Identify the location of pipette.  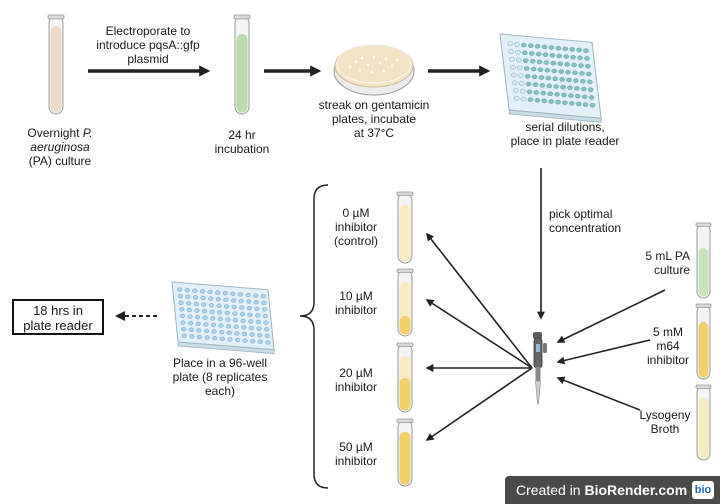
(540, 368).